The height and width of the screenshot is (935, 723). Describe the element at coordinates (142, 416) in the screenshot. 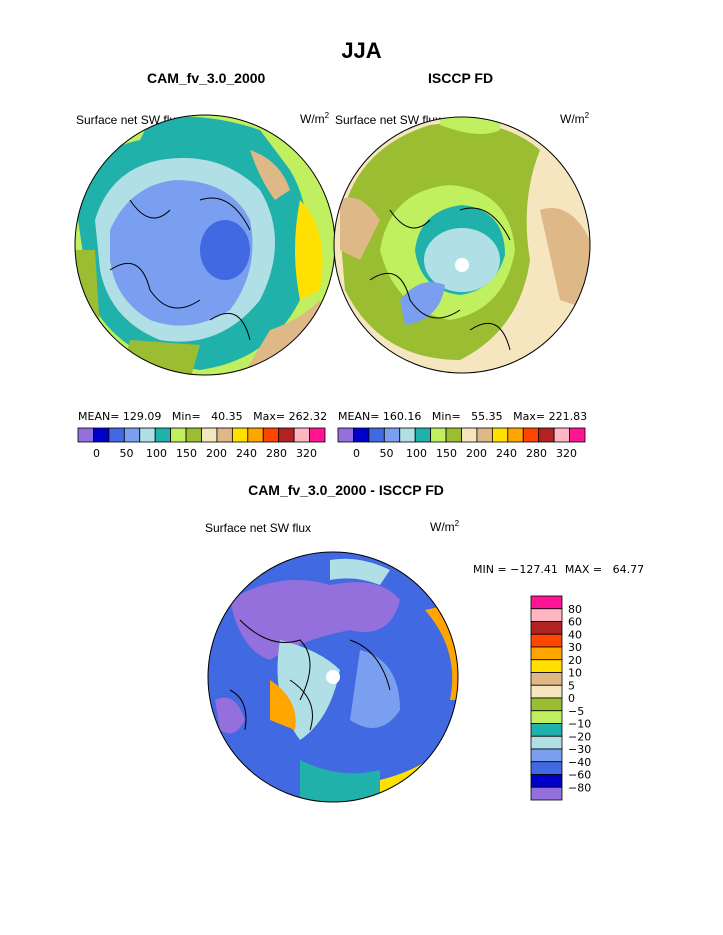

I see `mean-value: 129.09` at that location.